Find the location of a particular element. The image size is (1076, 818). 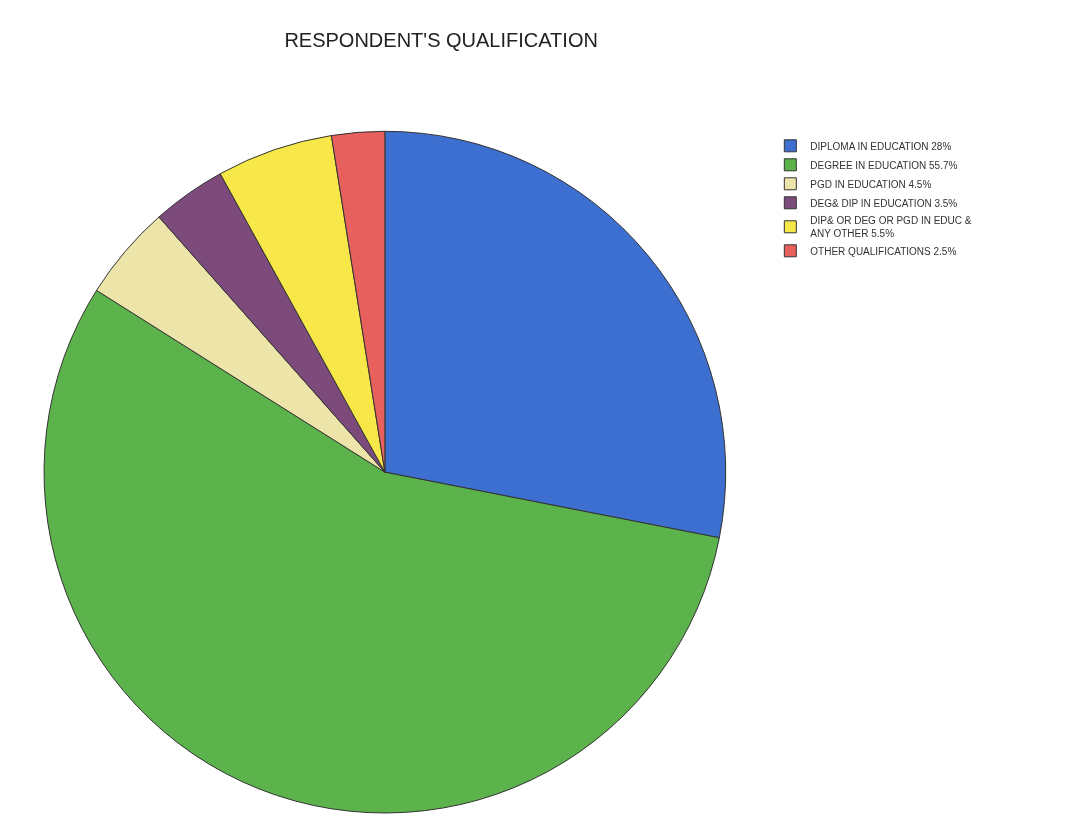

legend-label: OTHER QUALIFICATIONS 2.5% is located at coordinates (883, 251).